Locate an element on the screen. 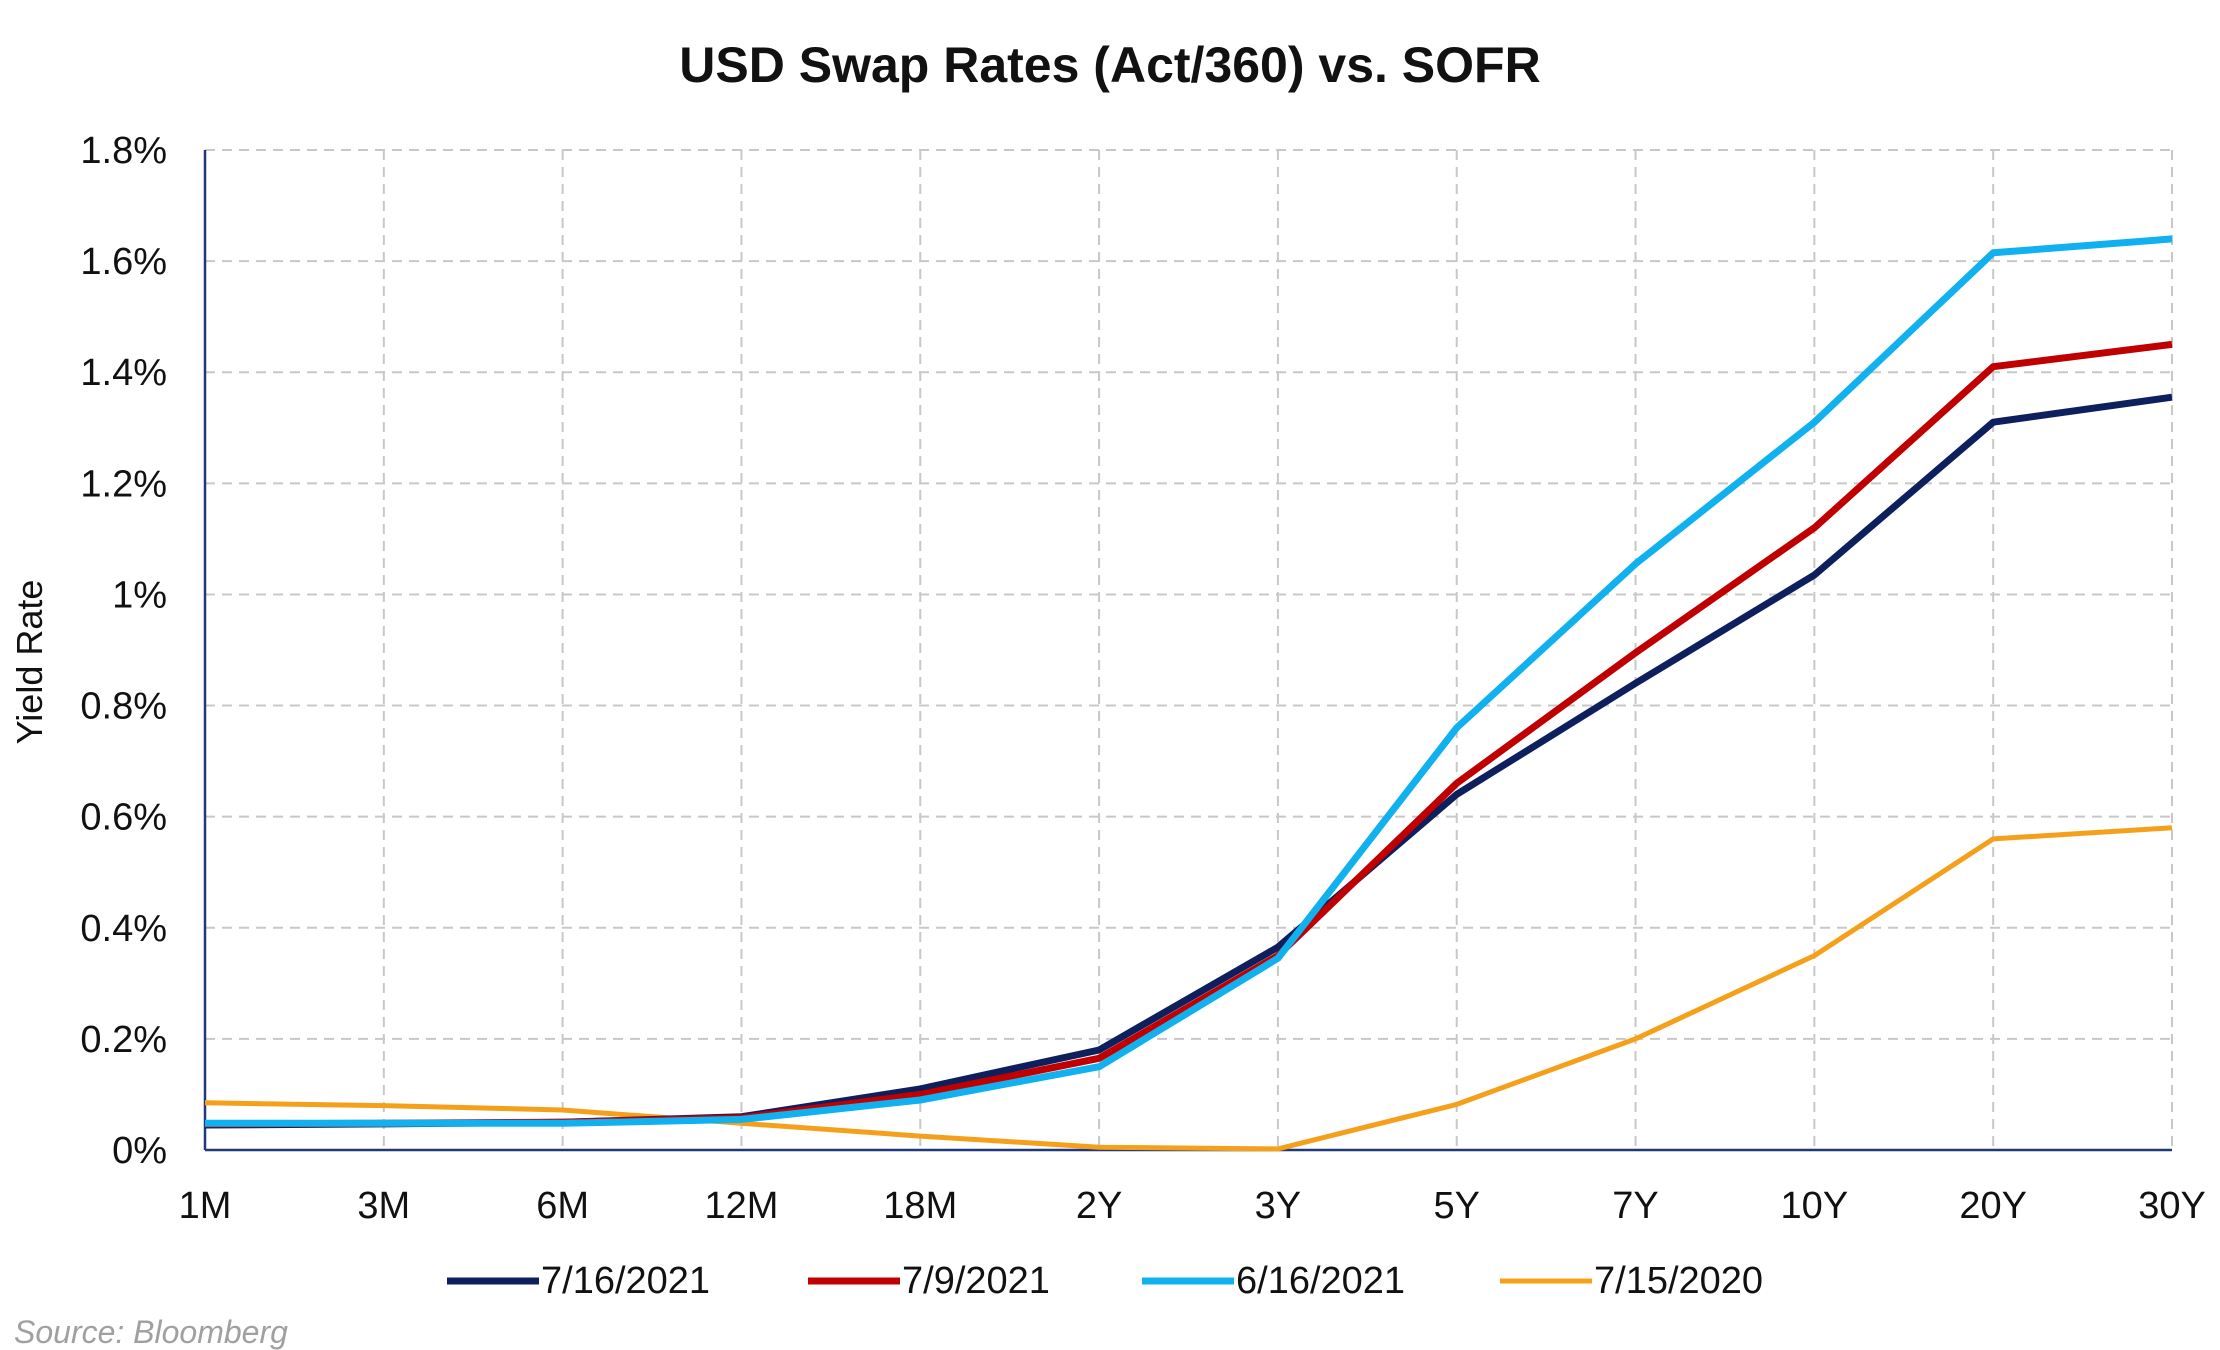  y-tick-label: 0.6% is located at coordinates (123, 818).